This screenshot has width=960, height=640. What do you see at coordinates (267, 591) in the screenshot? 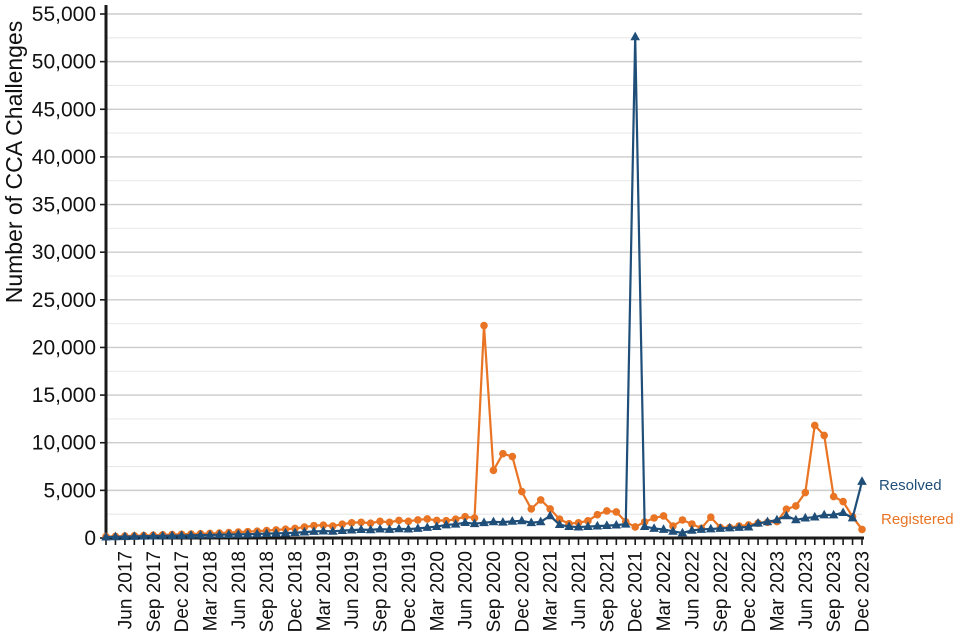
I see `x-tick-label: Sep 2018` at bounding box center [267, 591].